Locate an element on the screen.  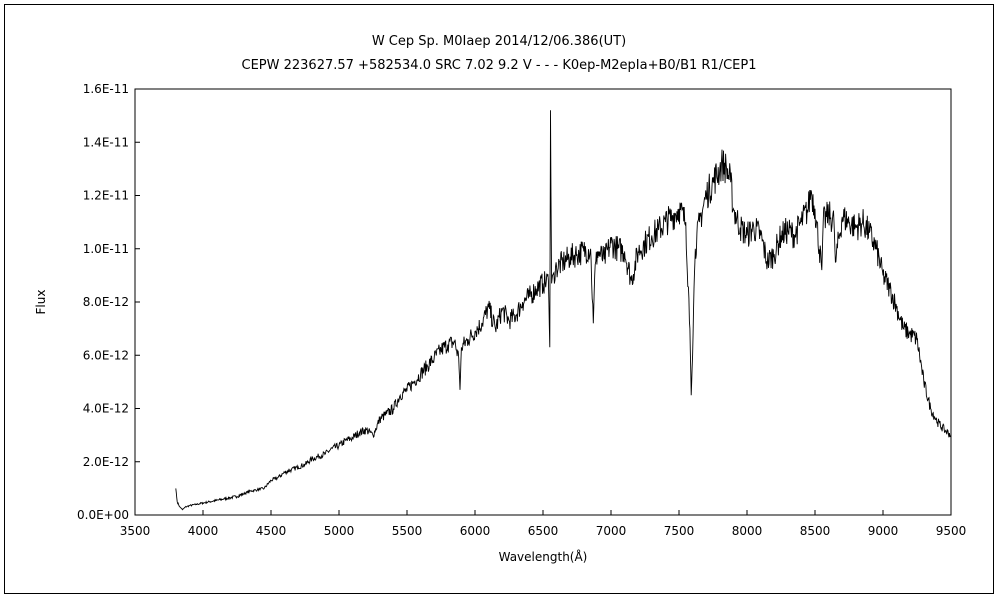
x-tick-label: 4500 is located at coordinates (271, 531).